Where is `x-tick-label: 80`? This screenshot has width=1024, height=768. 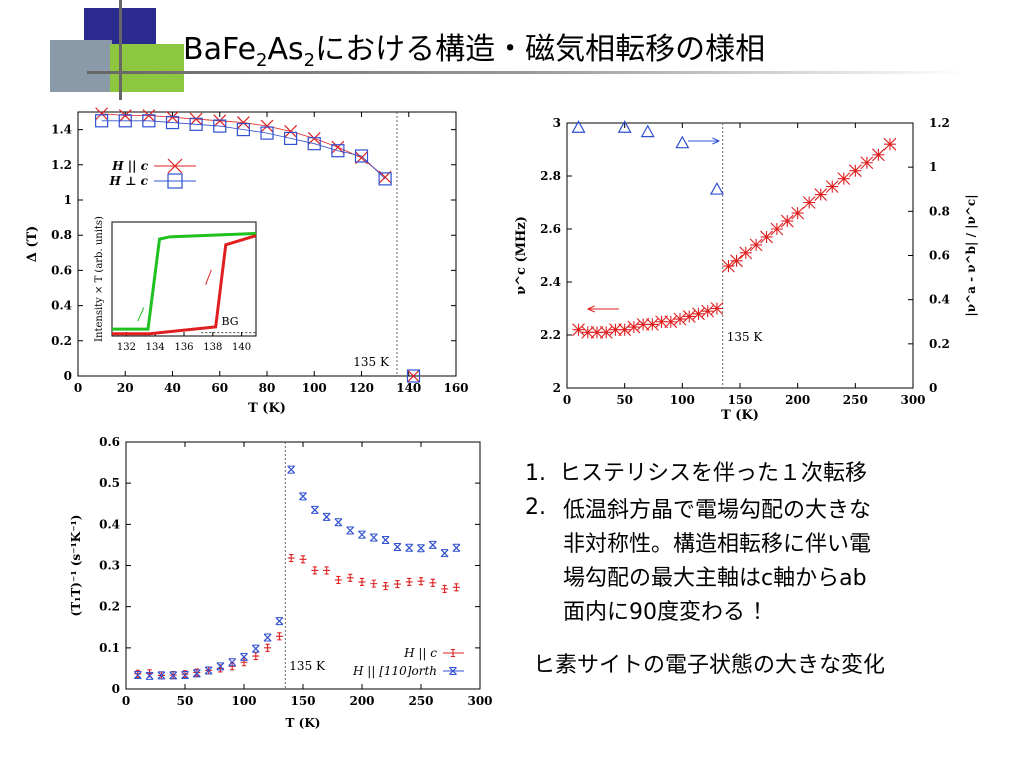
x-tick-label: 80 is located at coordinates (267, 388).